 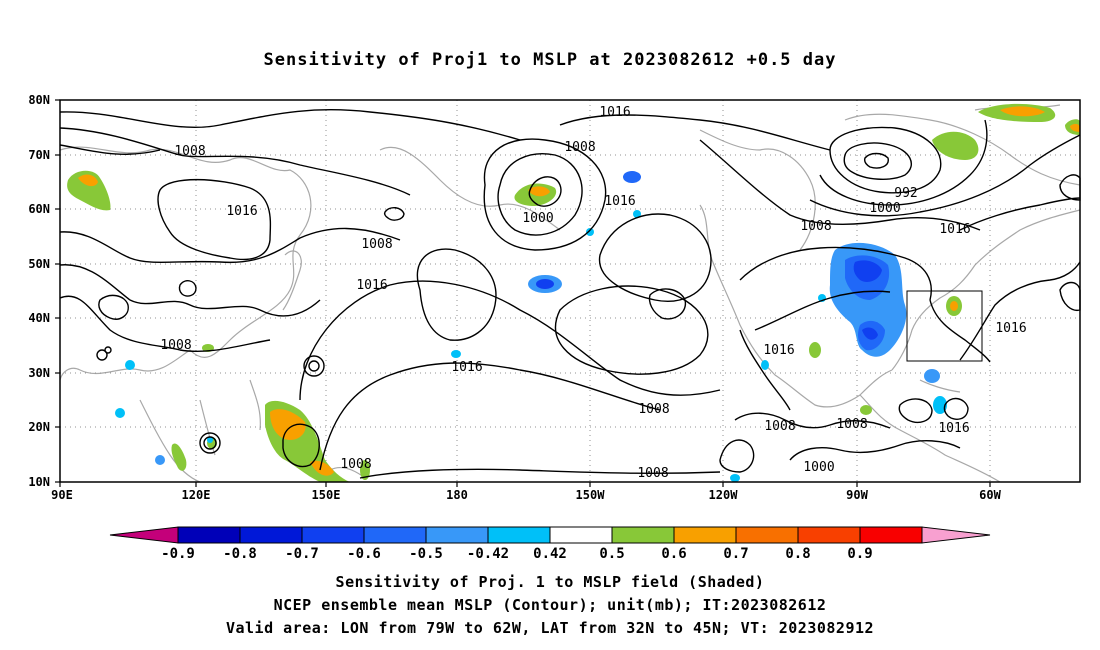 I want to click on lon-label: 120E, so click(x=196, y=495).